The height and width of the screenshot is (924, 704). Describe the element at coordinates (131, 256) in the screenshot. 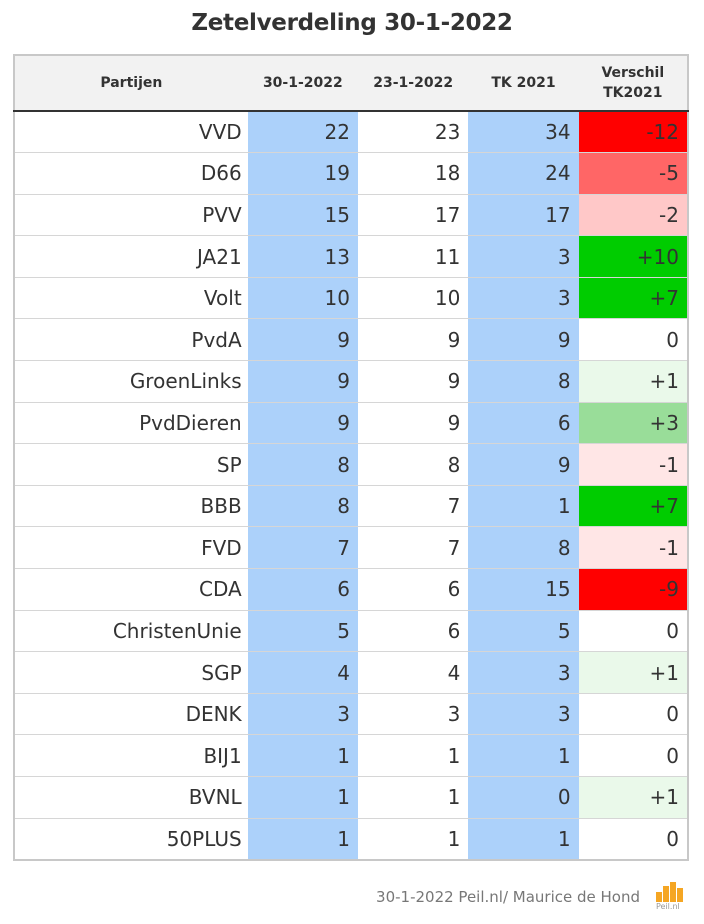

I see `party-name-cell: JA21` at that location.